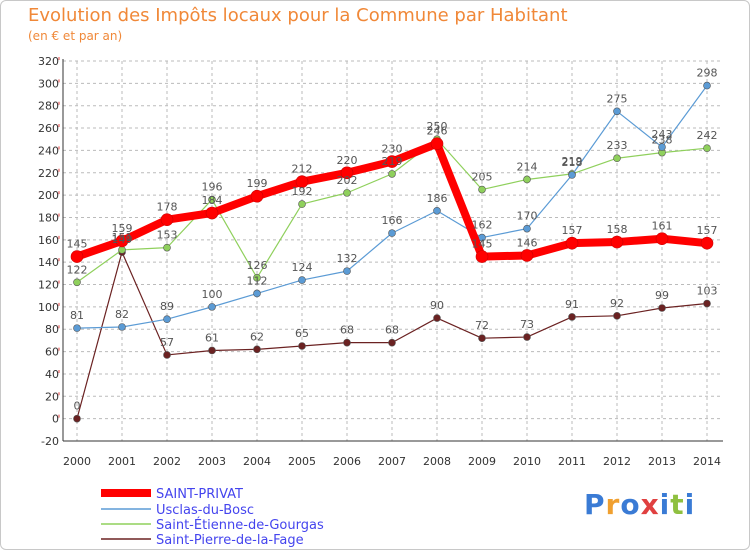  I want to click on data-label: 184, so click(212, 200).